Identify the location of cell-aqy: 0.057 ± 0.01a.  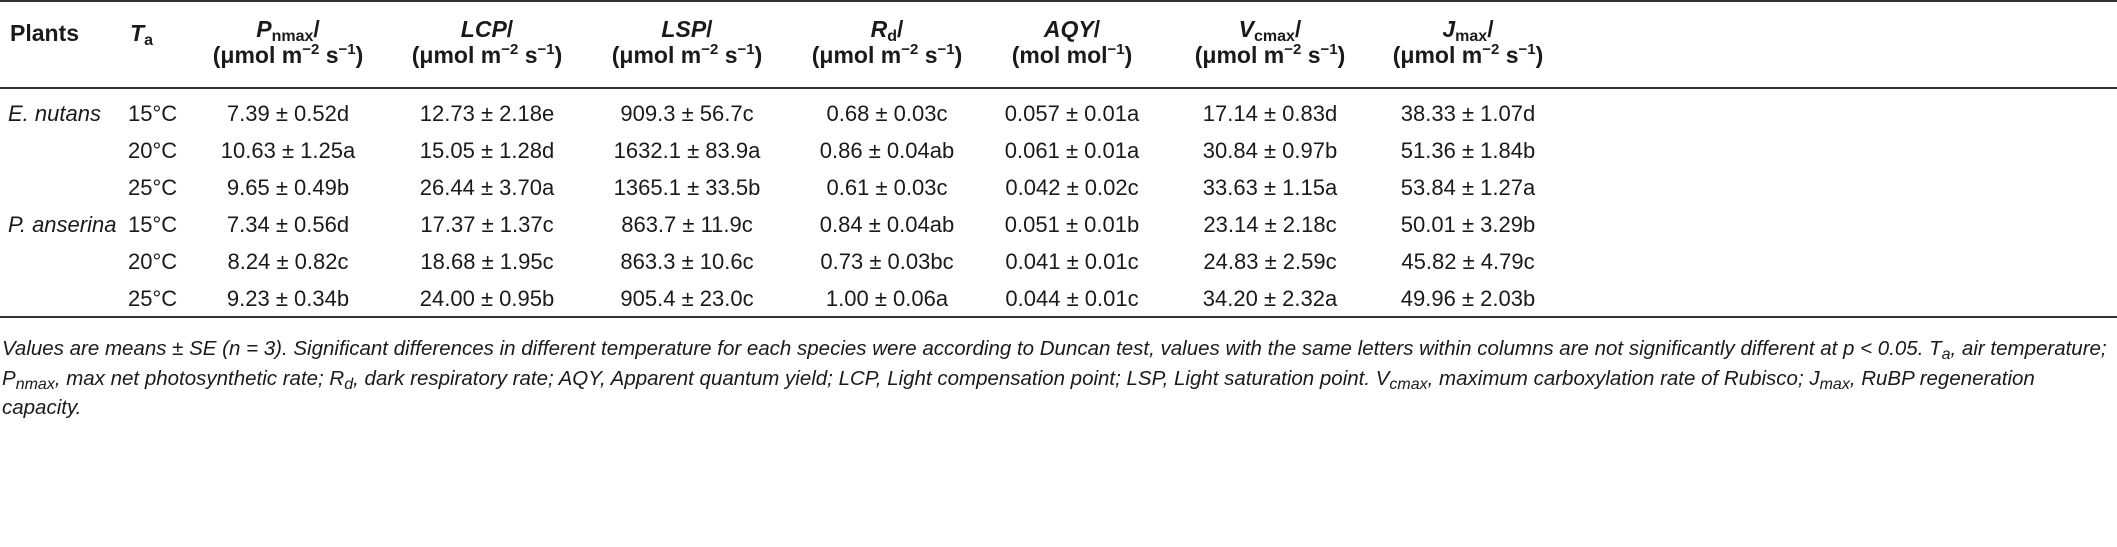
(1072, 113).